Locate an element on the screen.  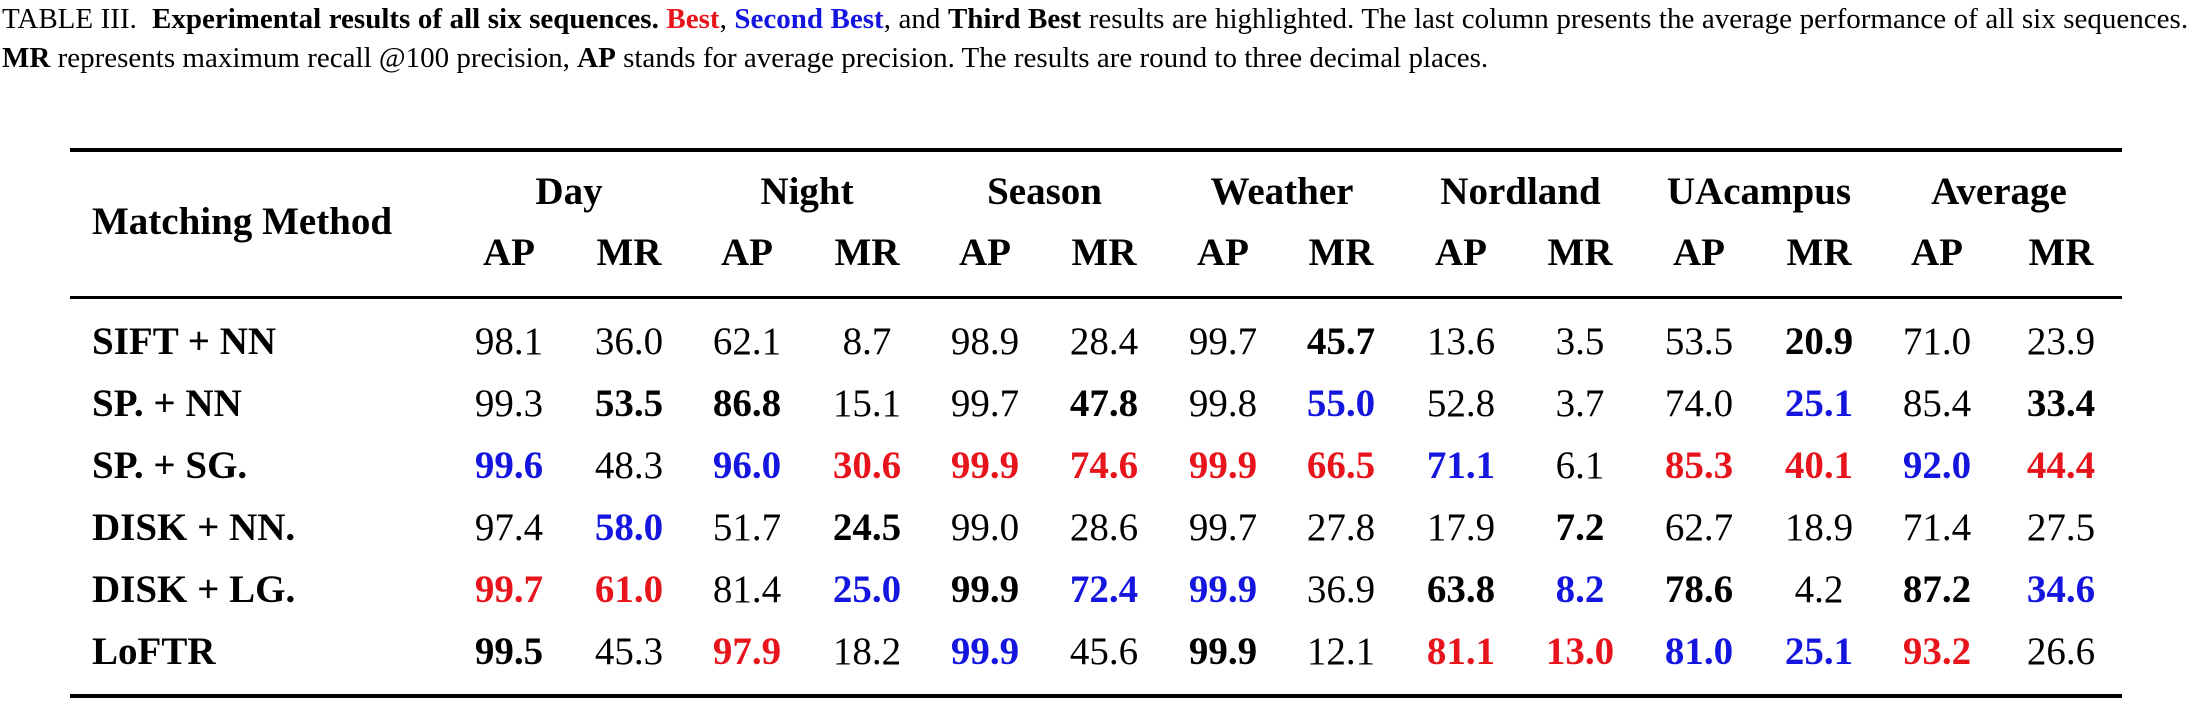
table-cell: 6.1 is located at coordinates (1580, 465).